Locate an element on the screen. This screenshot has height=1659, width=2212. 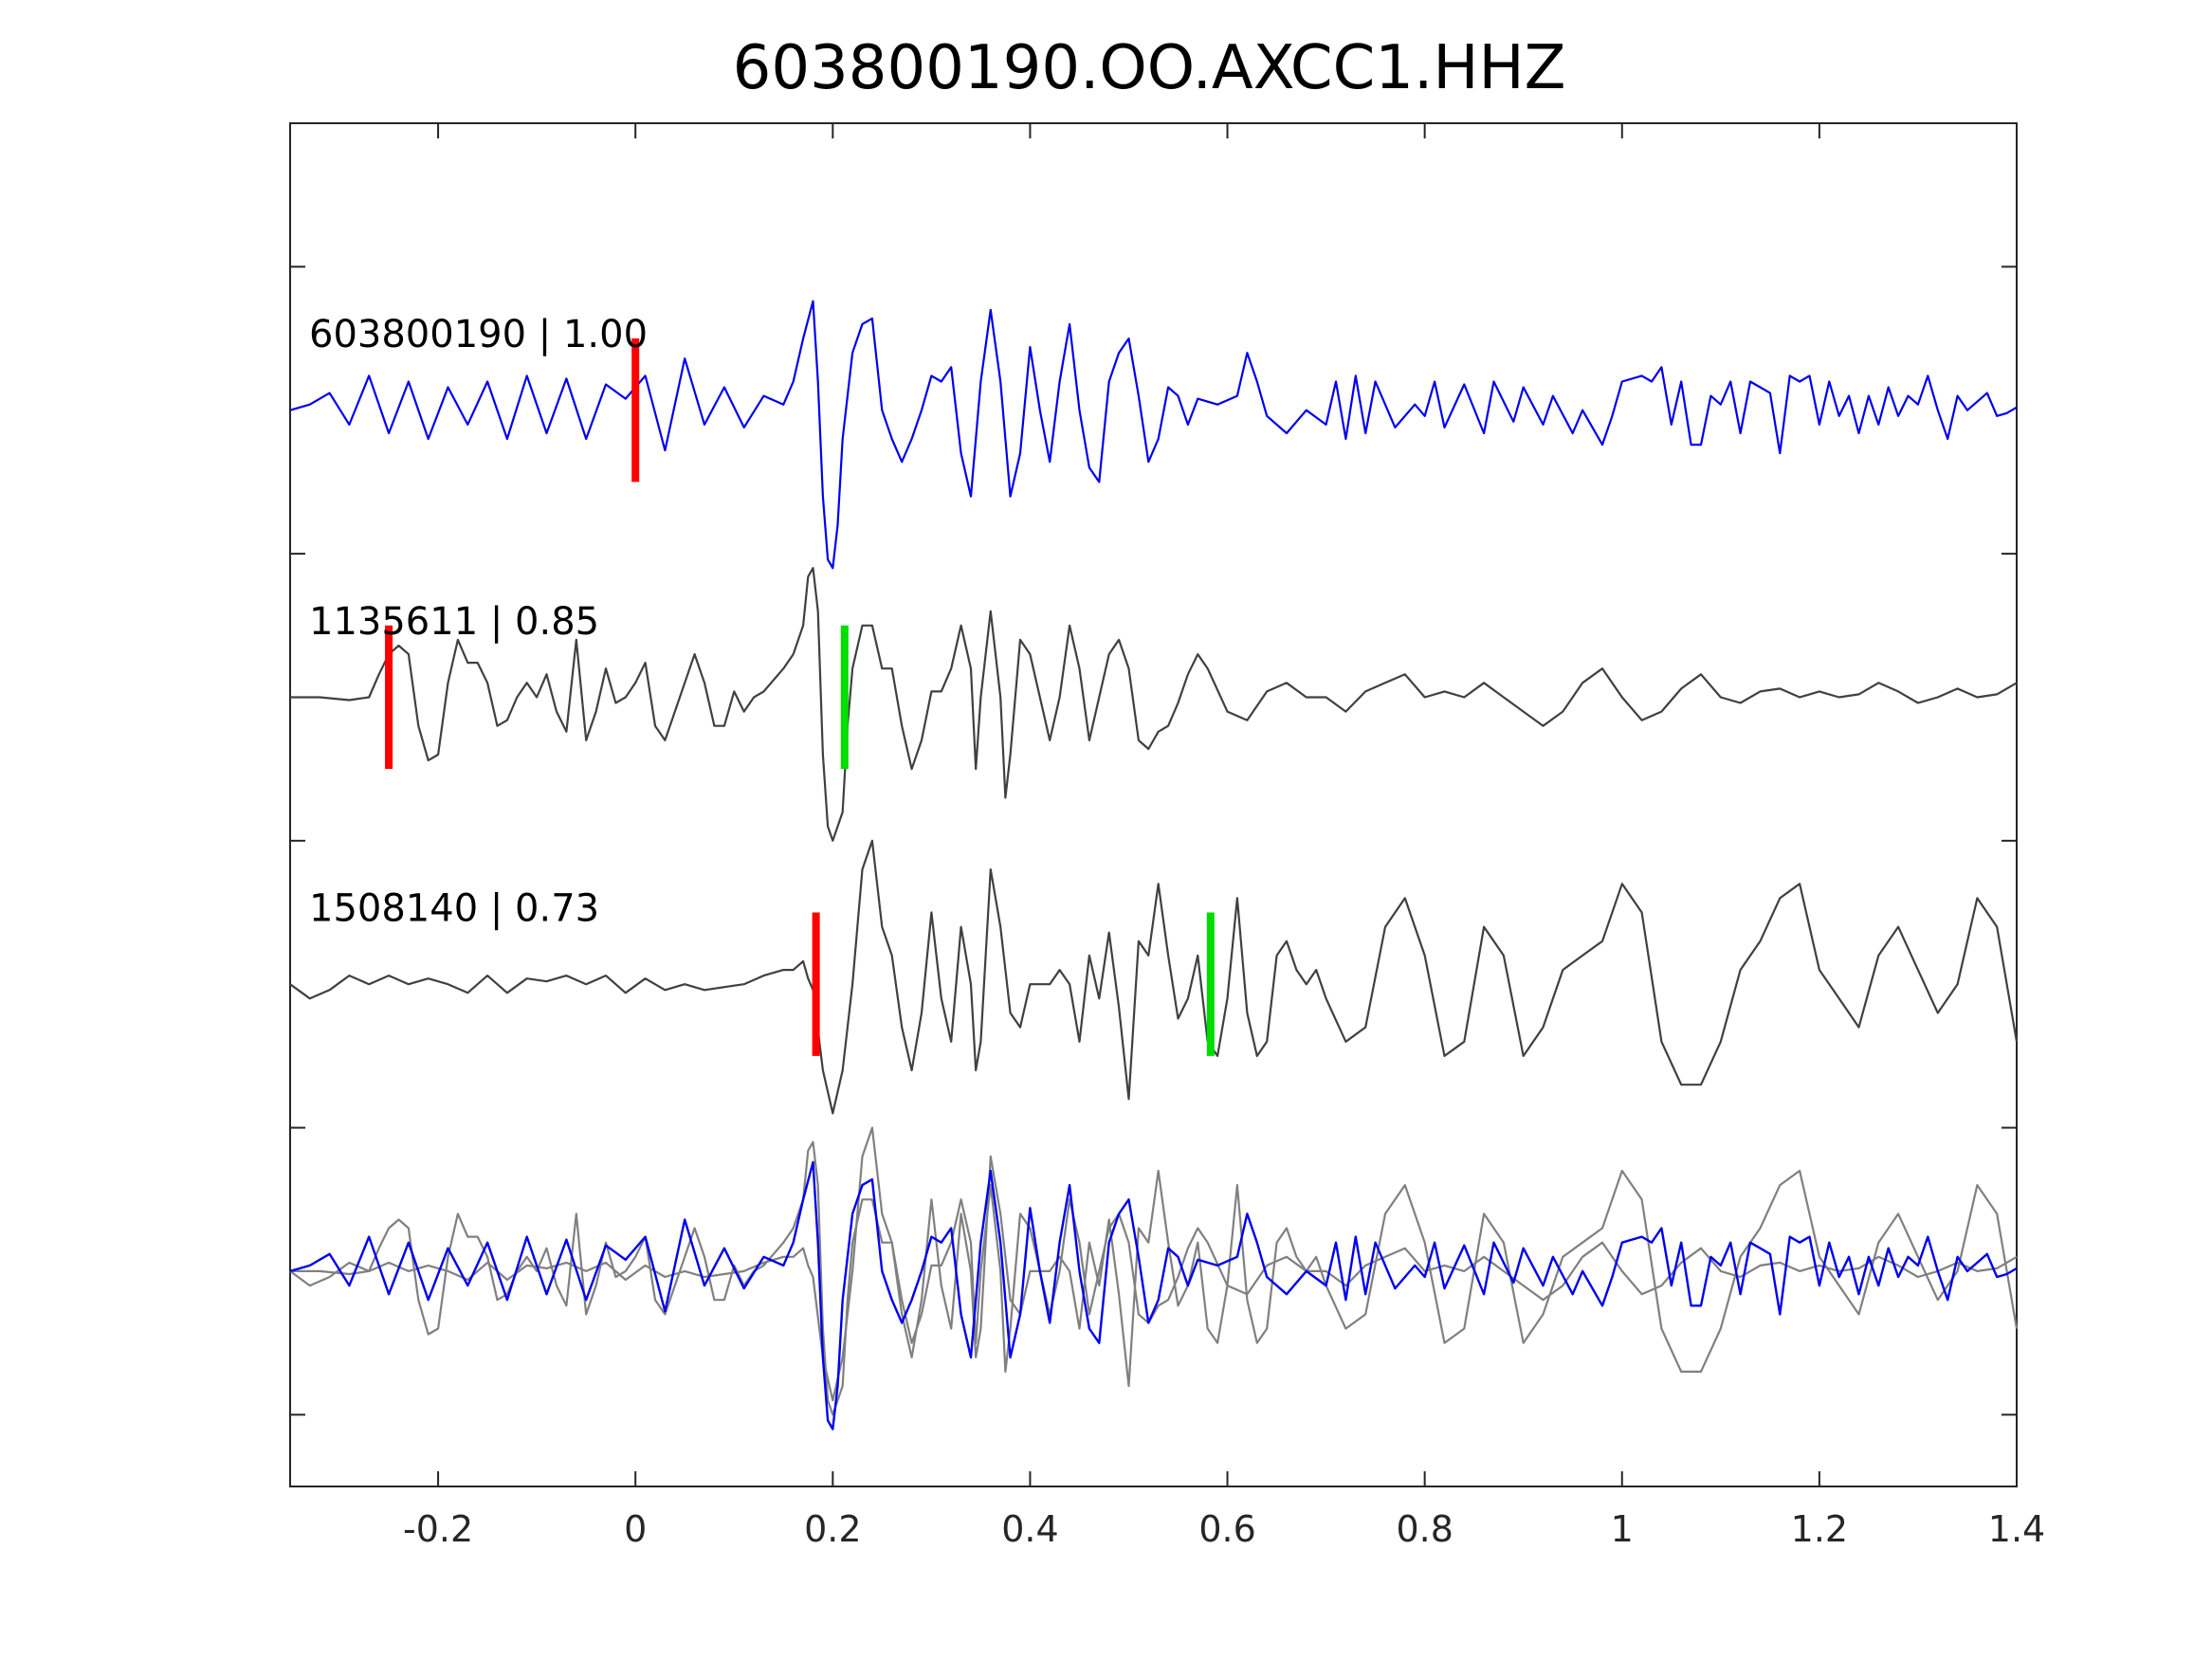
x-tick-label: -0.2 is located at coordinates (438, 1529).